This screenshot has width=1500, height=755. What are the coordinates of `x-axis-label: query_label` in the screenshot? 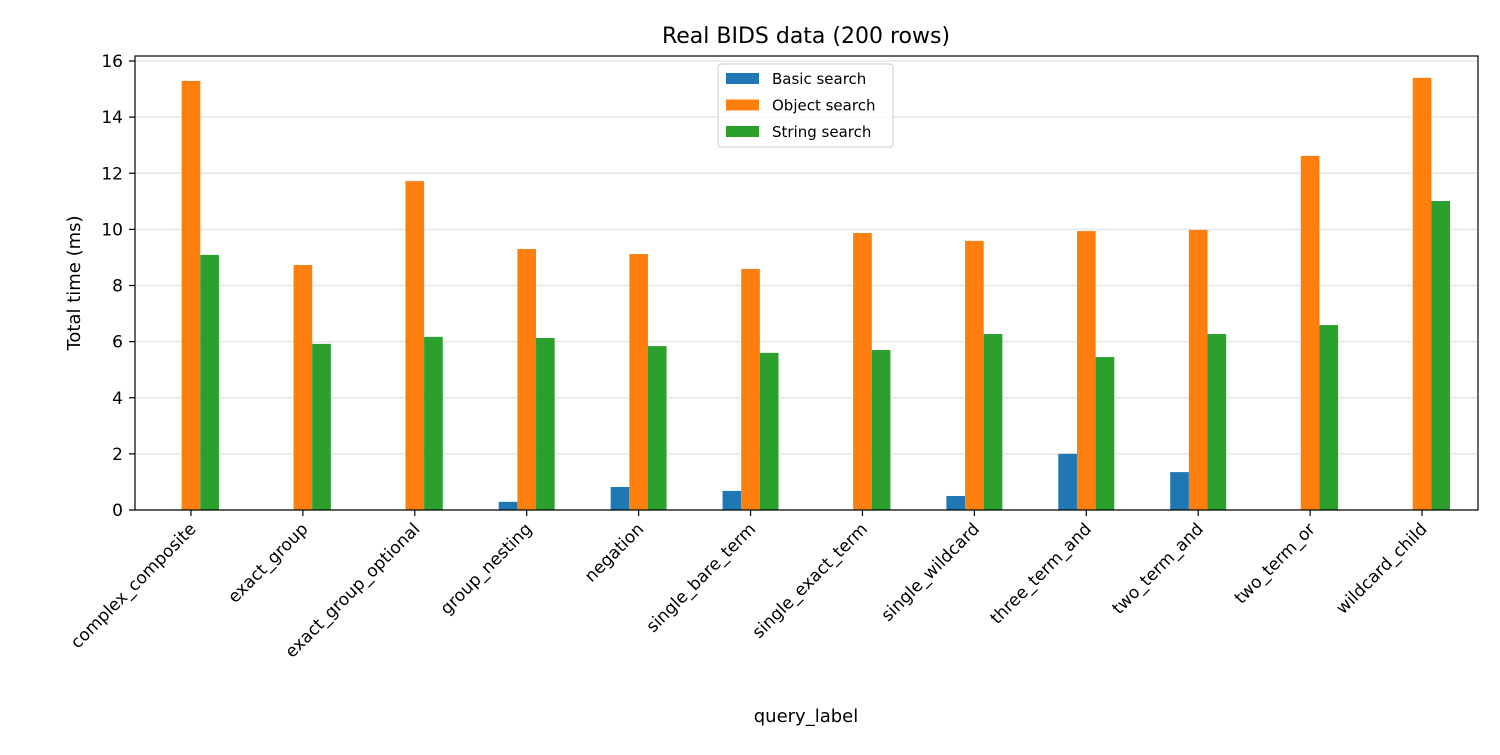 It's located at (806, 716).